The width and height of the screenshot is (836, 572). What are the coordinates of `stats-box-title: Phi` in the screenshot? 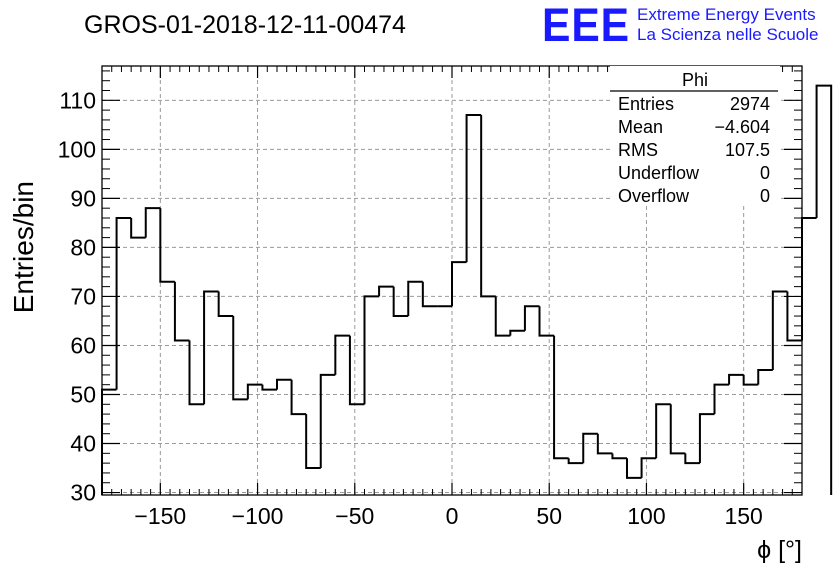 It's located at (695, 80).